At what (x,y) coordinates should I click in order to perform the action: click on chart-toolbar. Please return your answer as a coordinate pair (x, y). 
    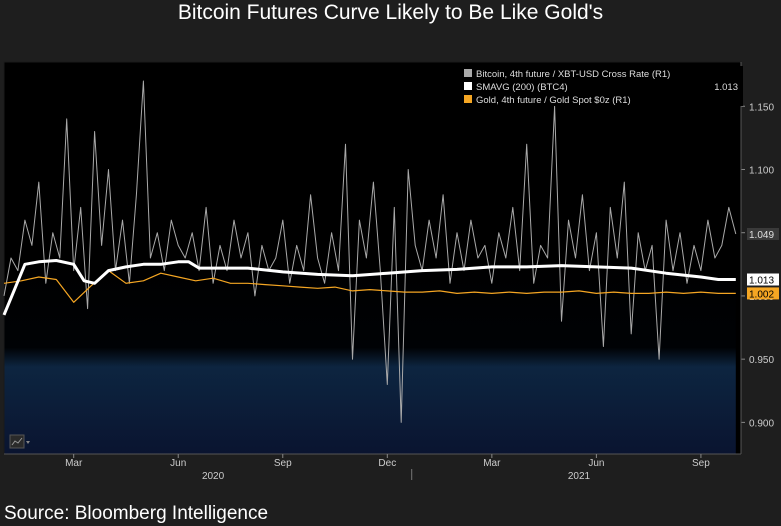
    Looking at the image, I should click on (19, 441).